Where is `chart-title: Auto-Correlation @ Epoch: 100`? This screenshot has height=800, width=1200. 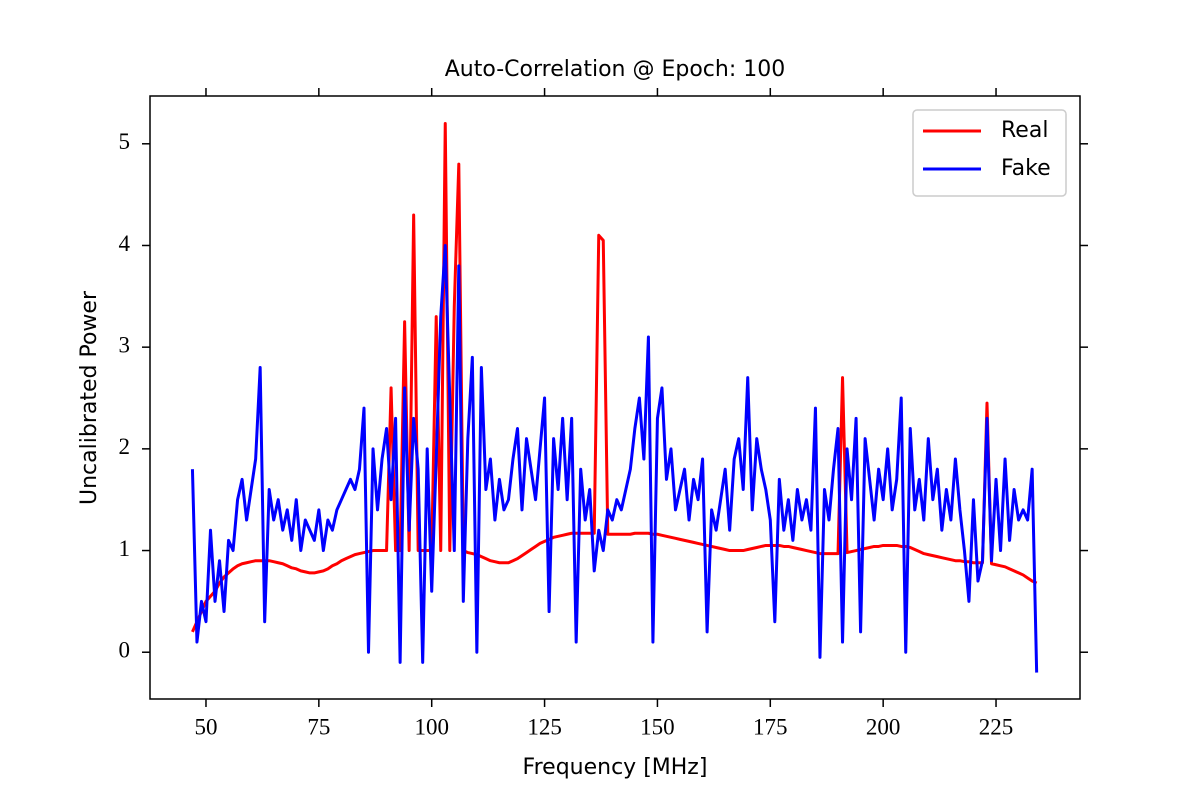
chart-title: Auto-Correlation @ Epoch: 100 is located at coordinates (615, 69).